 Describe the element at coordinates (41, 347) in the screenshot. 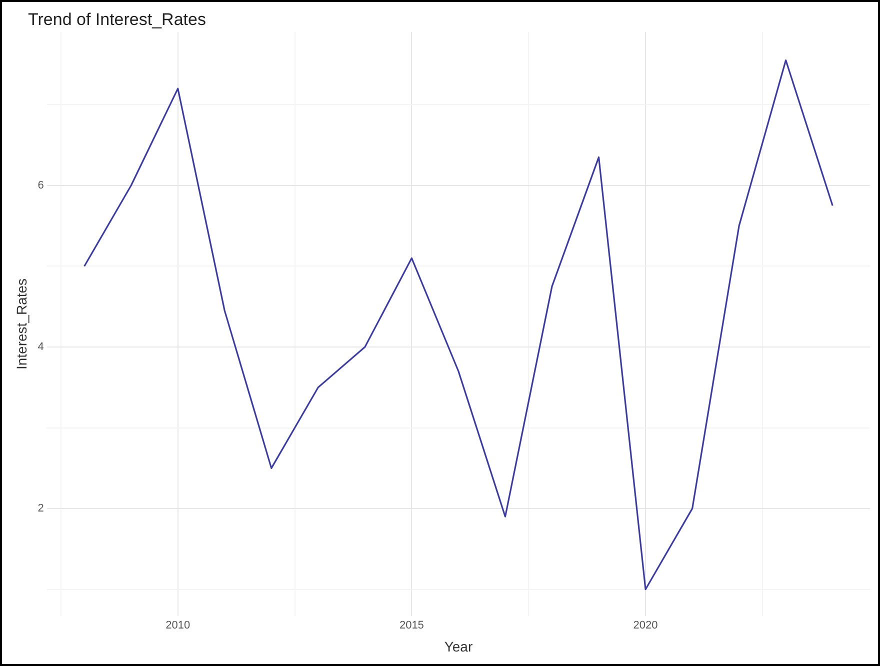

I see `y-tick-label: 4` at that location.